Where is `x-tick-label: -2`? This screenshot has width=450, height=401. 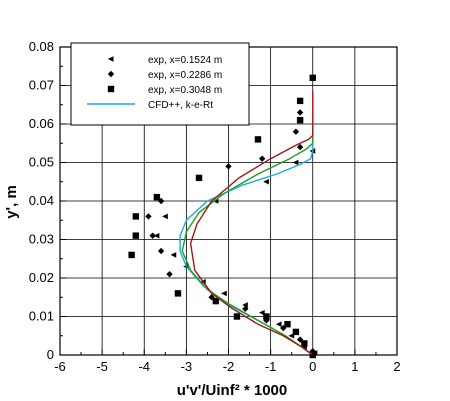 x-tick-label: -2 is located at coordinates (229, 366).